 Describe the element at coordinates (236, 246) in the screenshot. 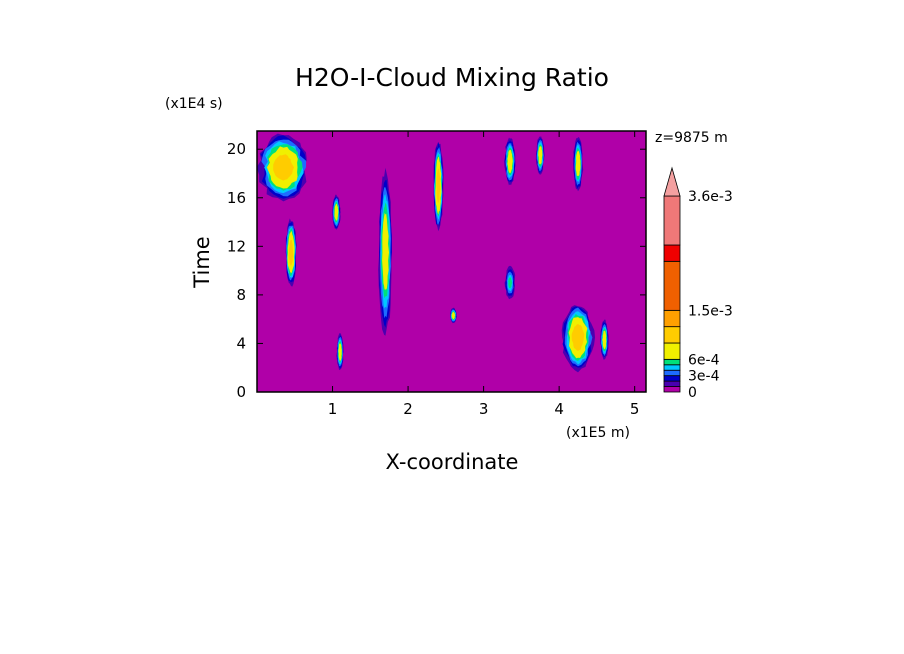

I see `y-tick-label: 12` at that location.